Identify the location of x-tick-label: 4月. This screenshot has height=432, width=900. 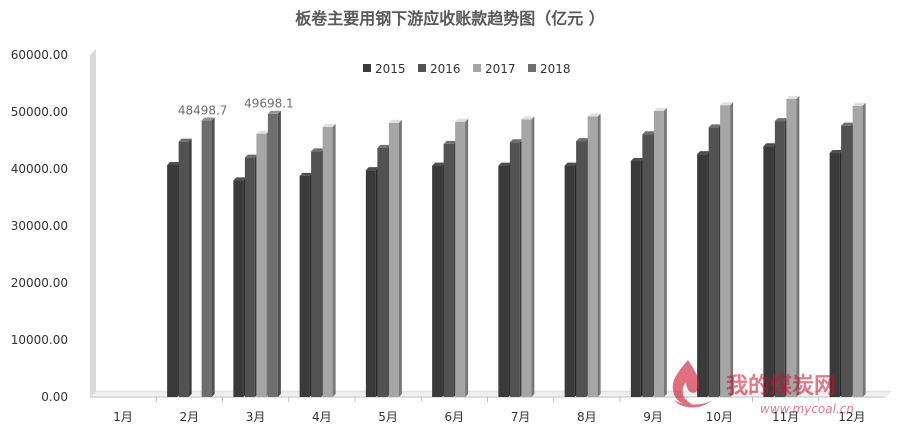
(322, 417).